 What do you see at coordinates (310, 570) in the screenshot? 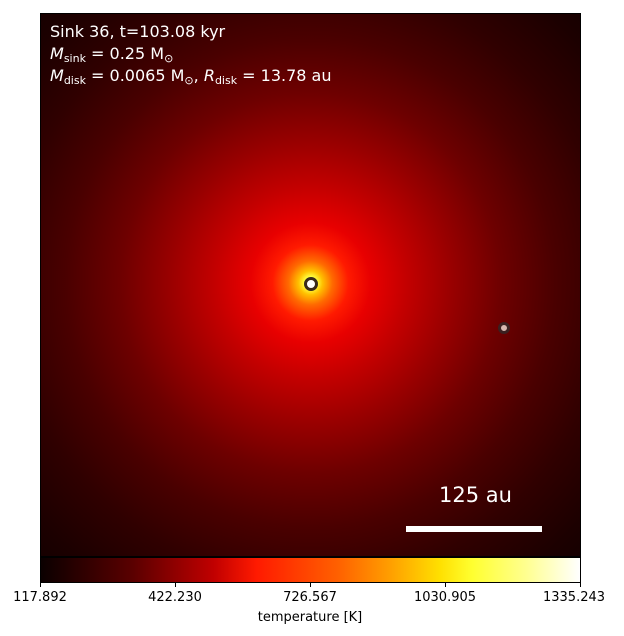
I see `temperature-colorbar` at bounding box center [310, 570].